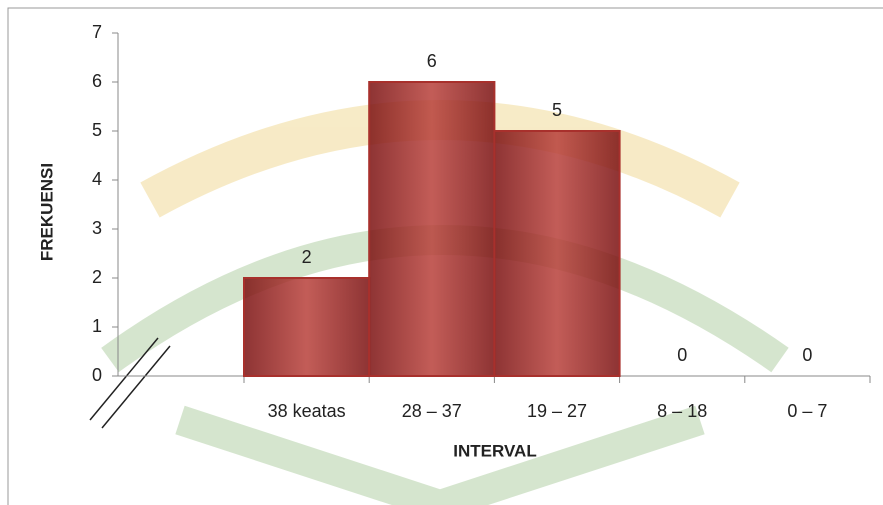 This screenshot has width=883, height=505. What do you see at coordinates (432, 61) in the screenshot?
I see `data-label: 6` at bounding box center [432, 61].